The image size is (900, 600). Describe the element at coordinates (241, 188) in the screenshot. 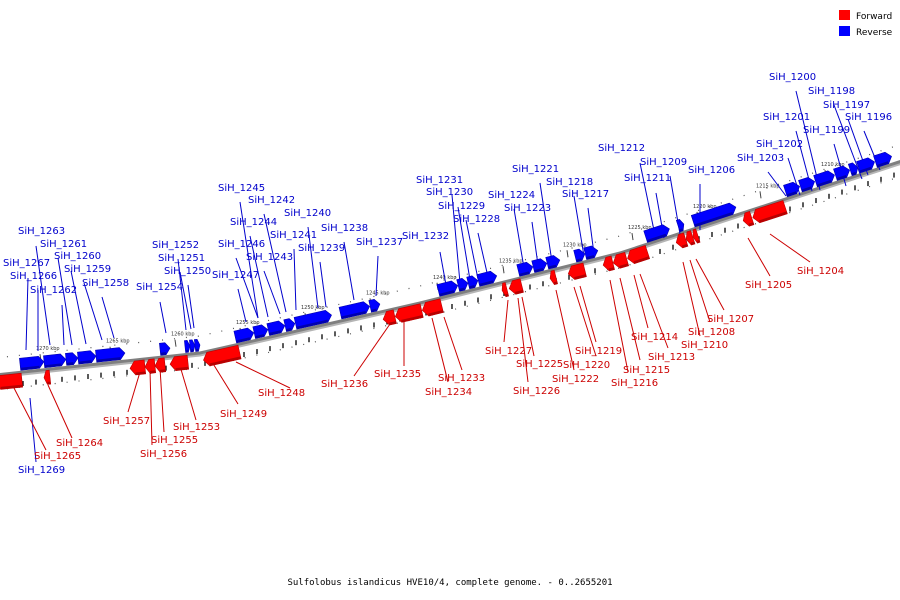

I see `reverse-gene-label: SiH_1245` at that location.